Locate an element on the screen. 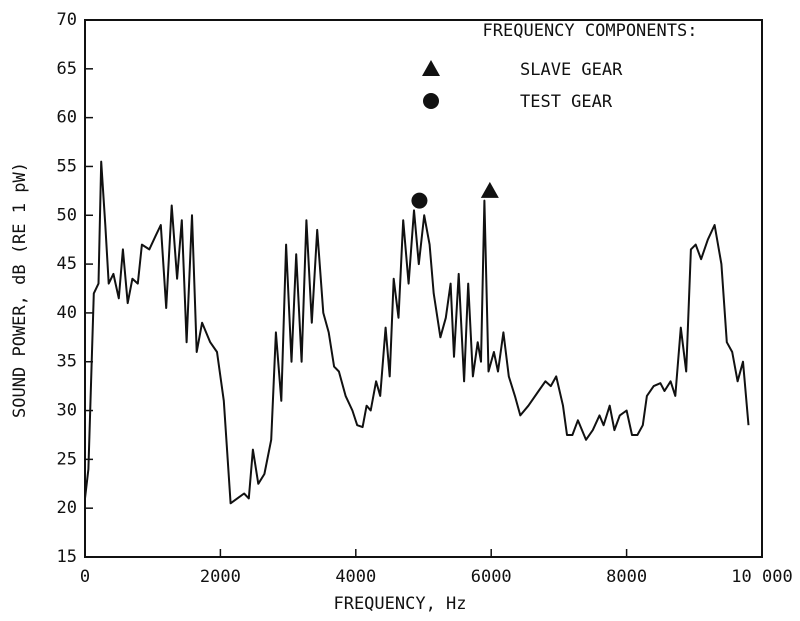 This screenshot has height=621, width=800. x-tick-label: 8000 is located at coordinates (626, 577).